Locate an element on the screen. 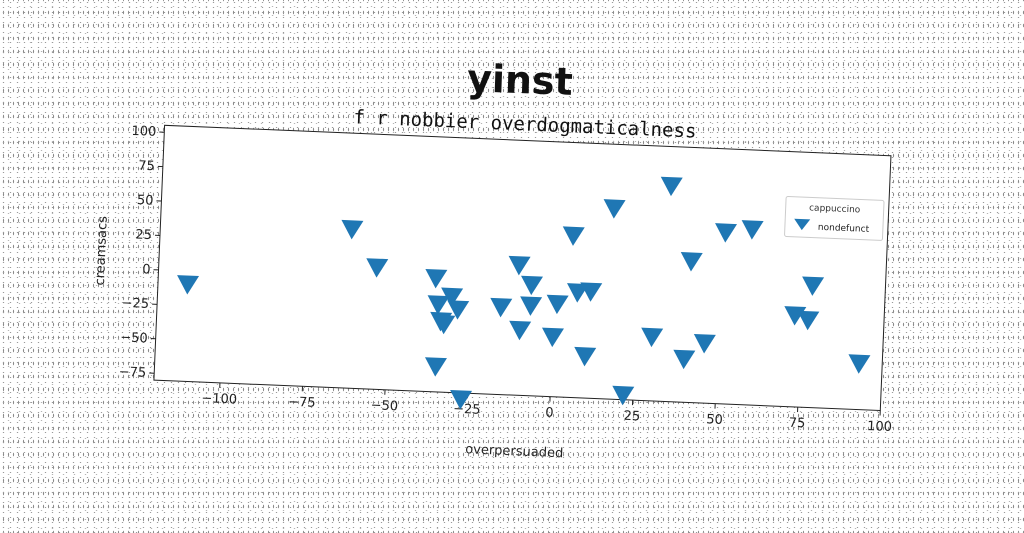  legend-box is located at coordinates (834, 218).